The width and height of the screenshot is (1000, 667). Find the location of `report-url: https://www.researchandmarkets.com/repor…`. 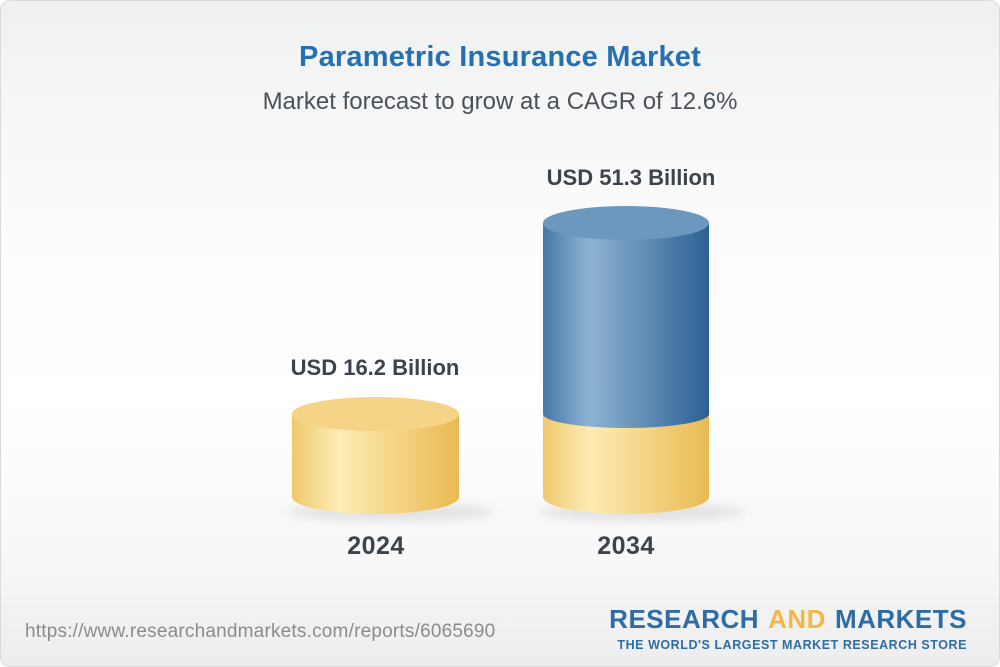

report-url: https://www.researchandmarkets.com/repor… is located at coordinates (260, 631).